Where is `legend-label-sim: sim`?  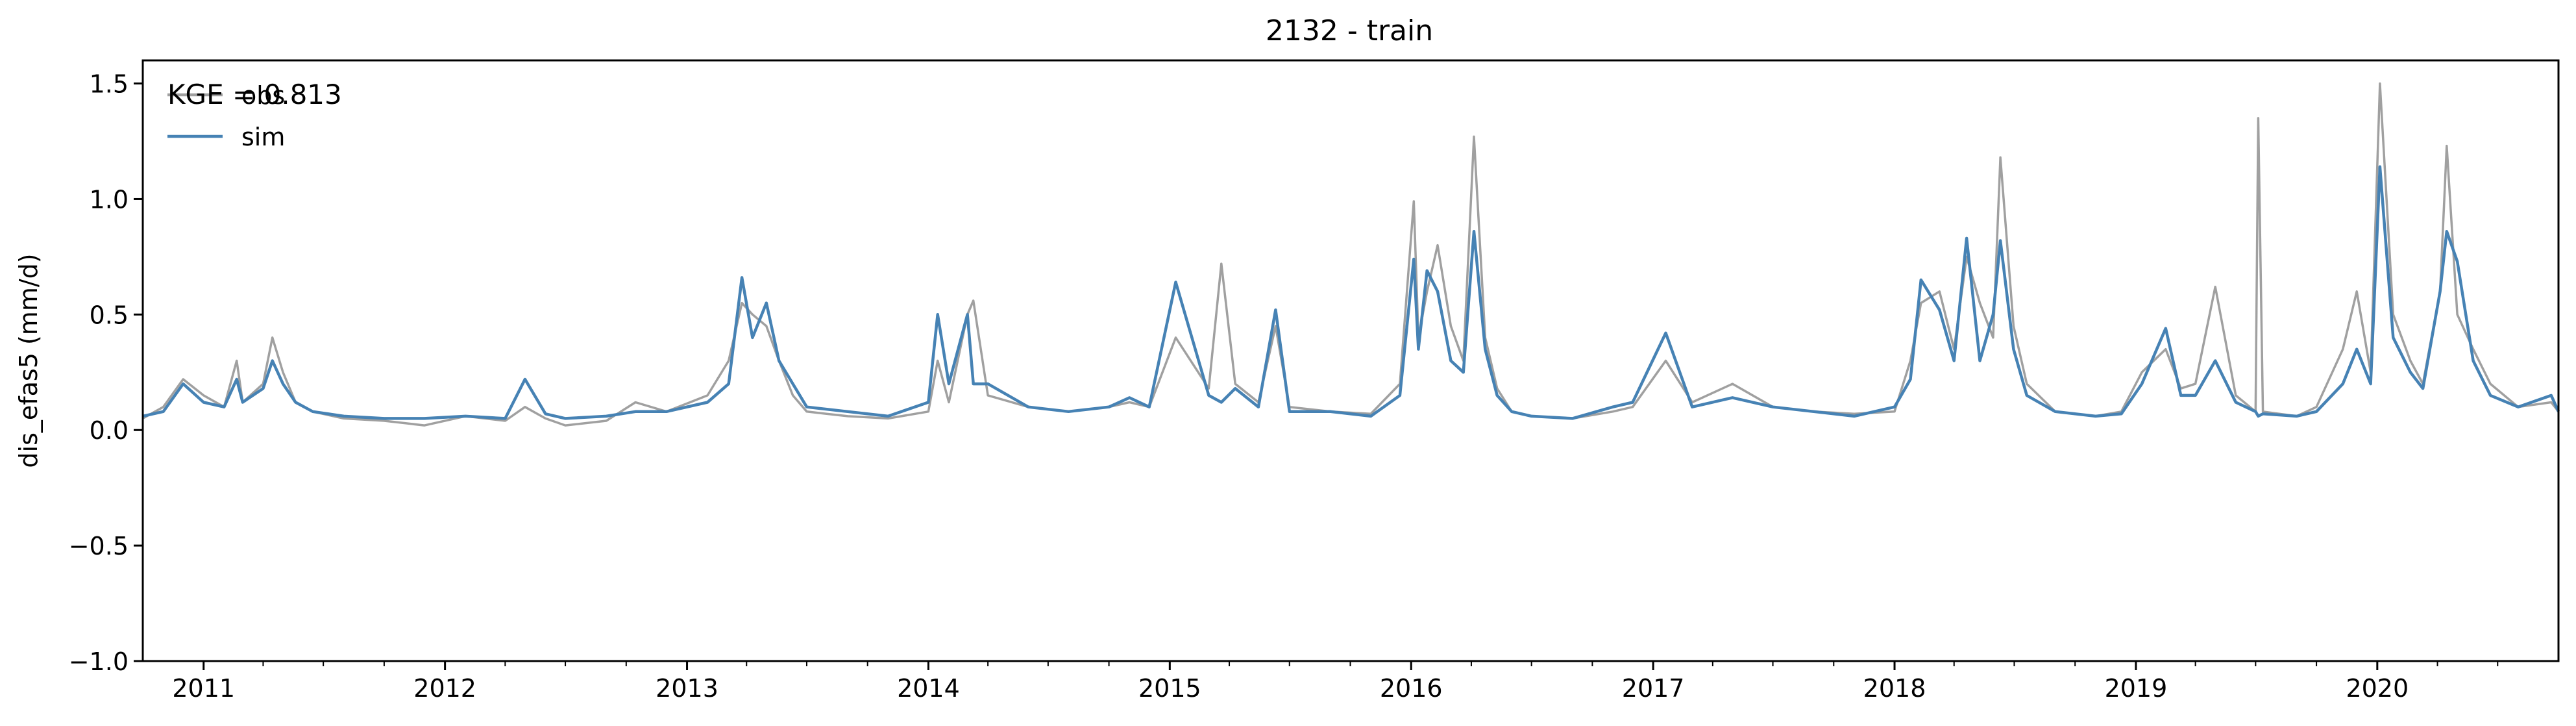 legend-label-sim: sim is located at coordinates (263, 137).